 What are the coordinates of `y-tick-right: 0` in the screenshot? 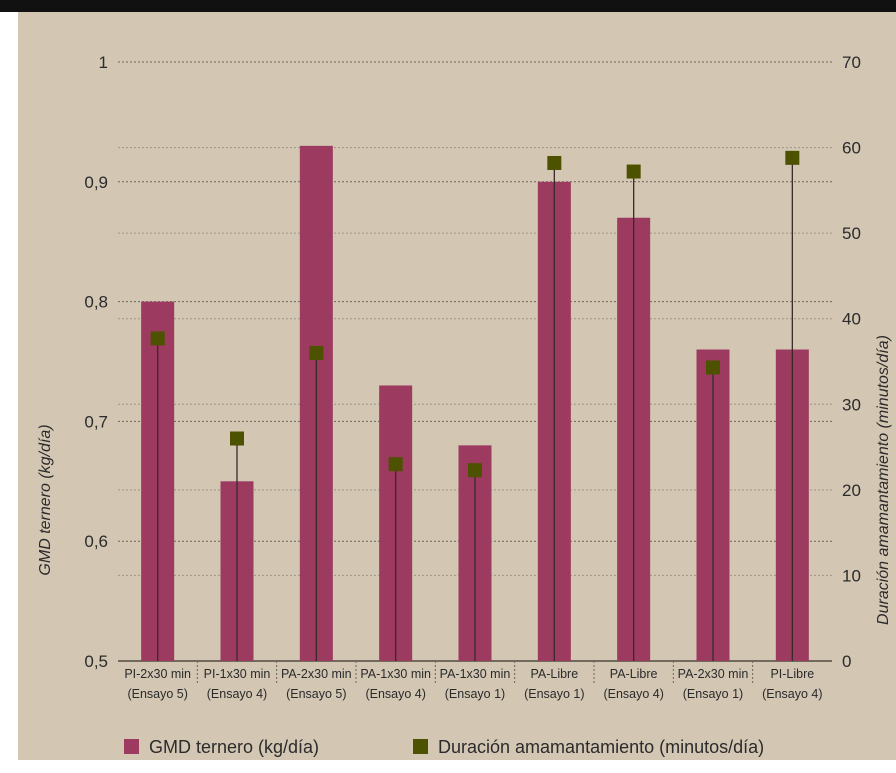 It's located at (846, 661).